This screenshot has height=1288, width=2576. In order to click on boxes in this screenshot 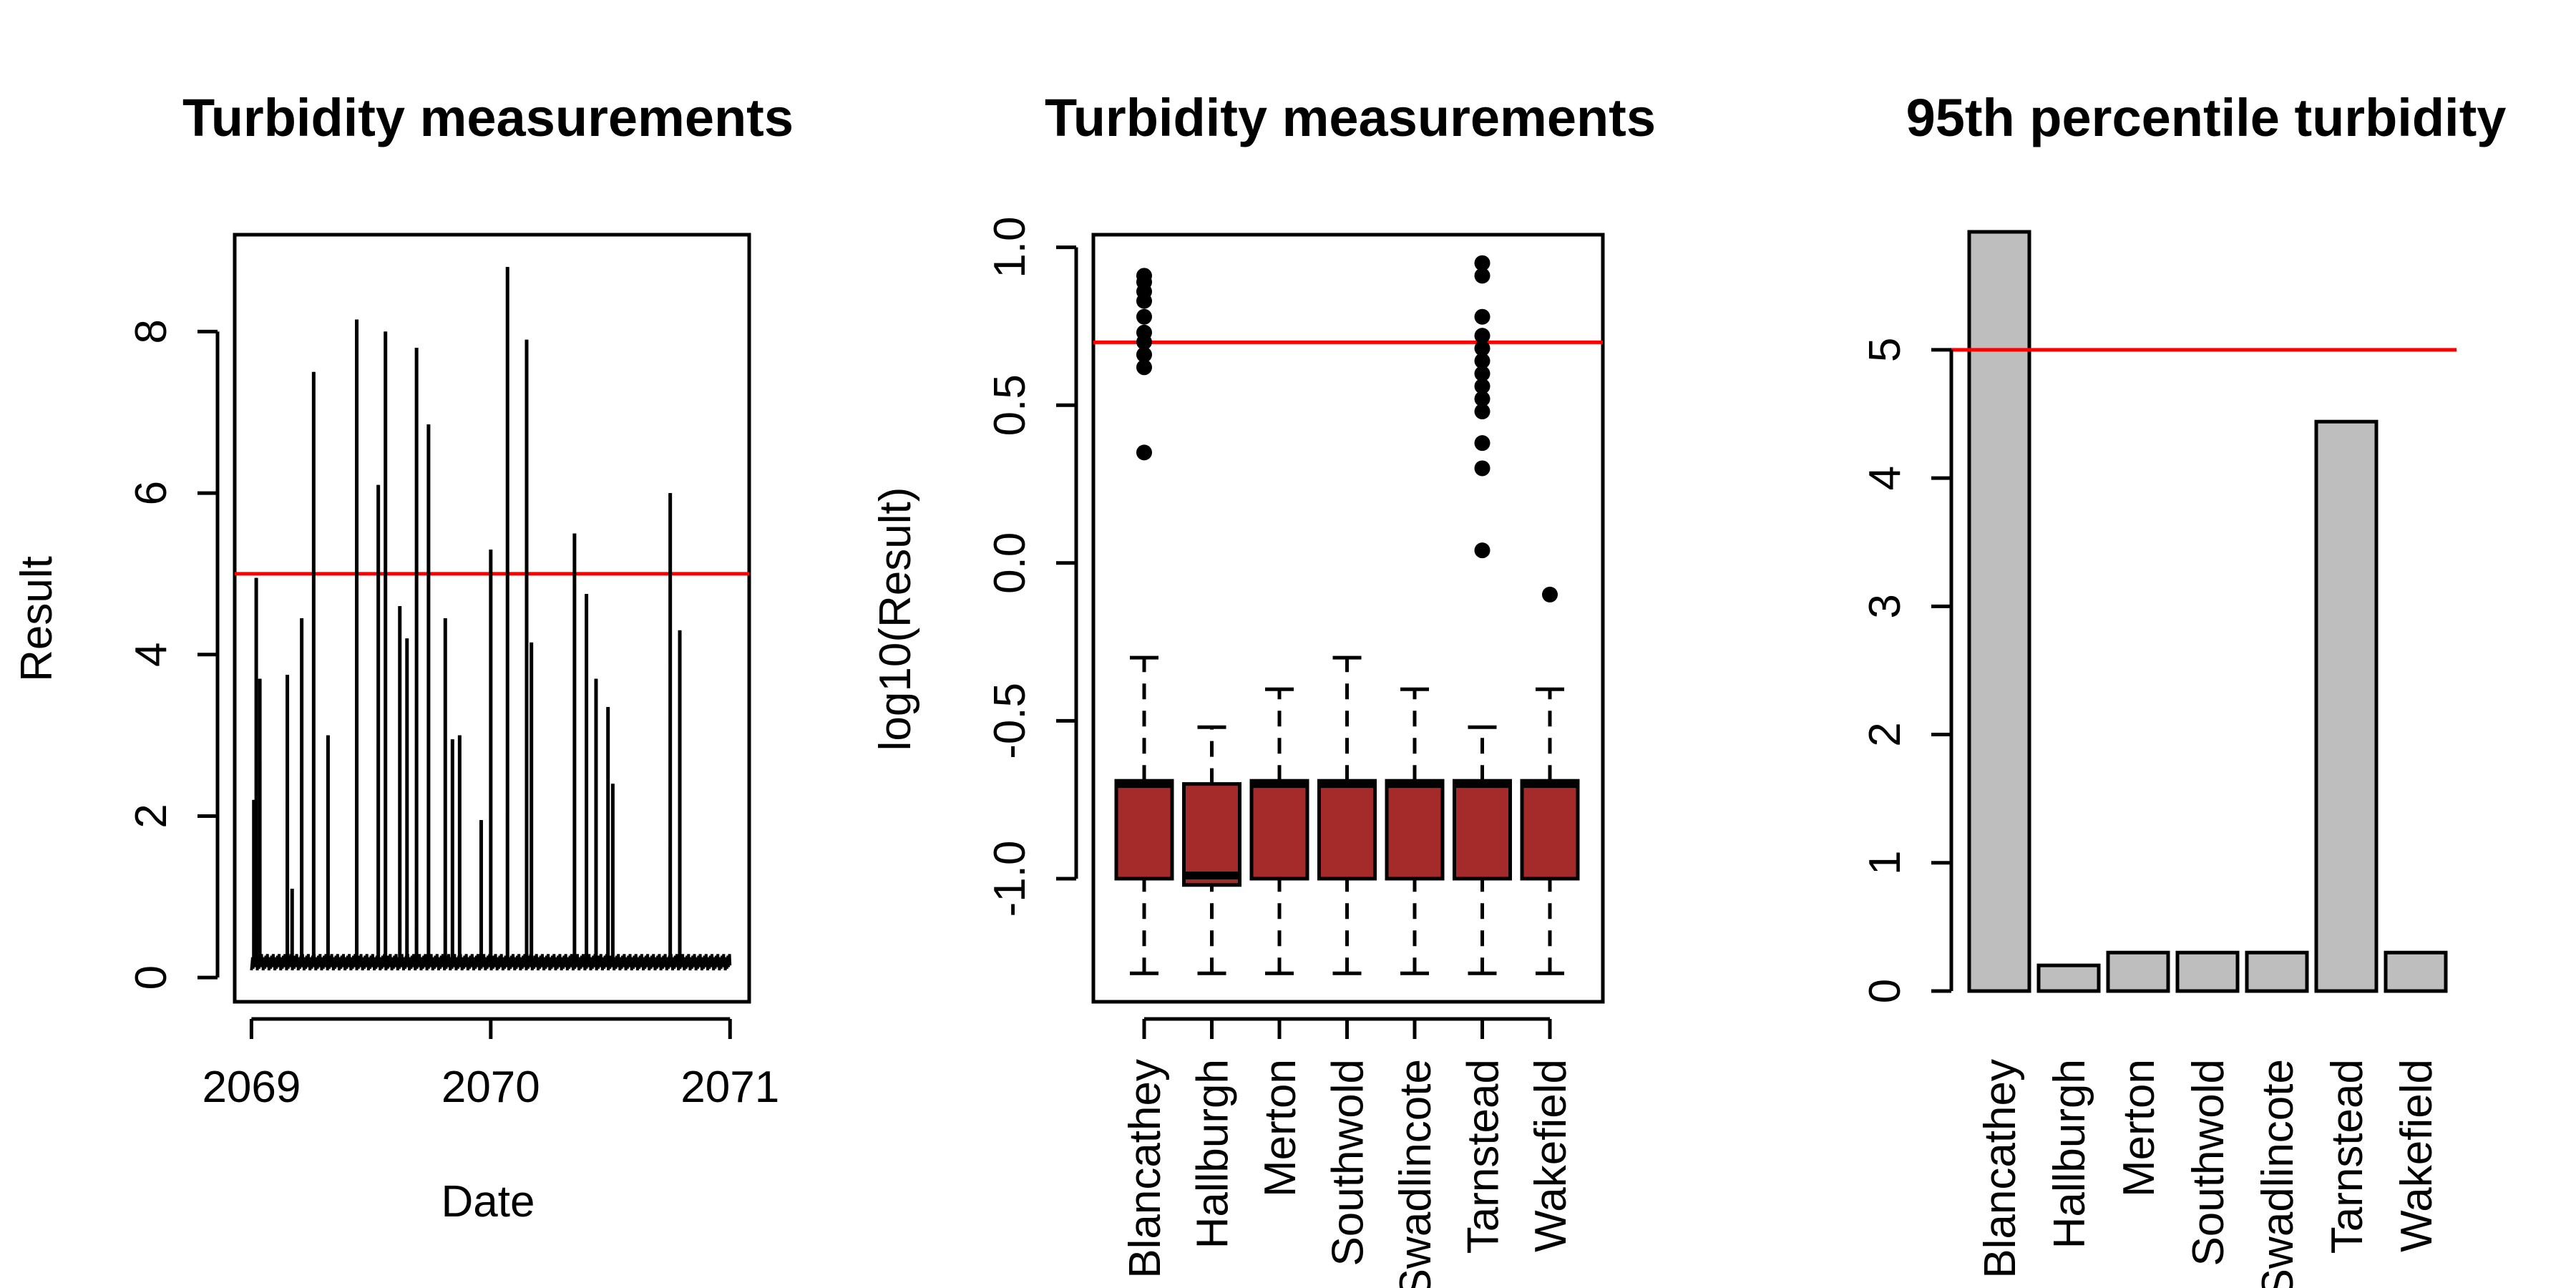, I will do `click(1347, 615)`.